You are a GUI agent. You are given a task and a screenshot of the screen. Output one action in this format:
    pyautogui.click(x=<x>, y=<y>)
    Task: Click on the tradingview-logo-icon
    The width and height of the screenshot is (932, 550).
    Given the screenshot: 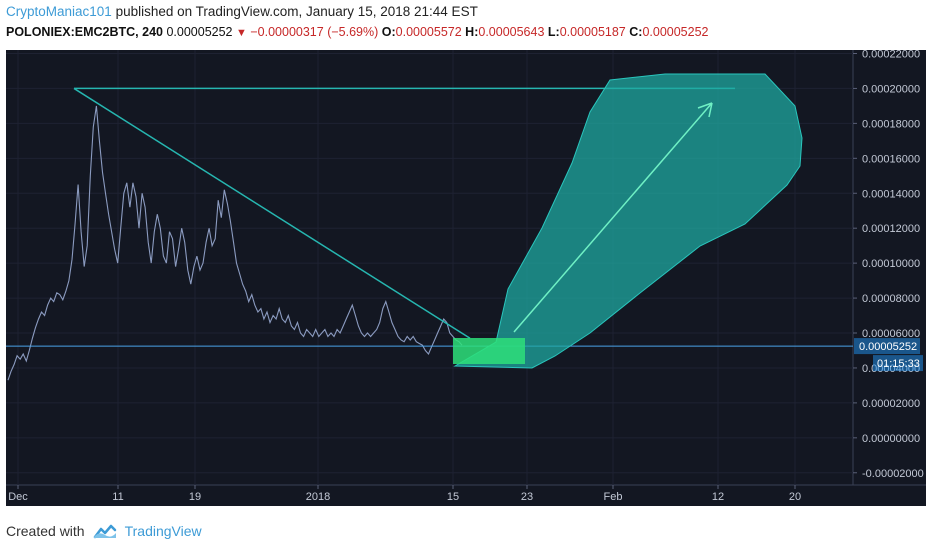 What is the action you would take?
    pyautogui.click(x=105, y=531)
    